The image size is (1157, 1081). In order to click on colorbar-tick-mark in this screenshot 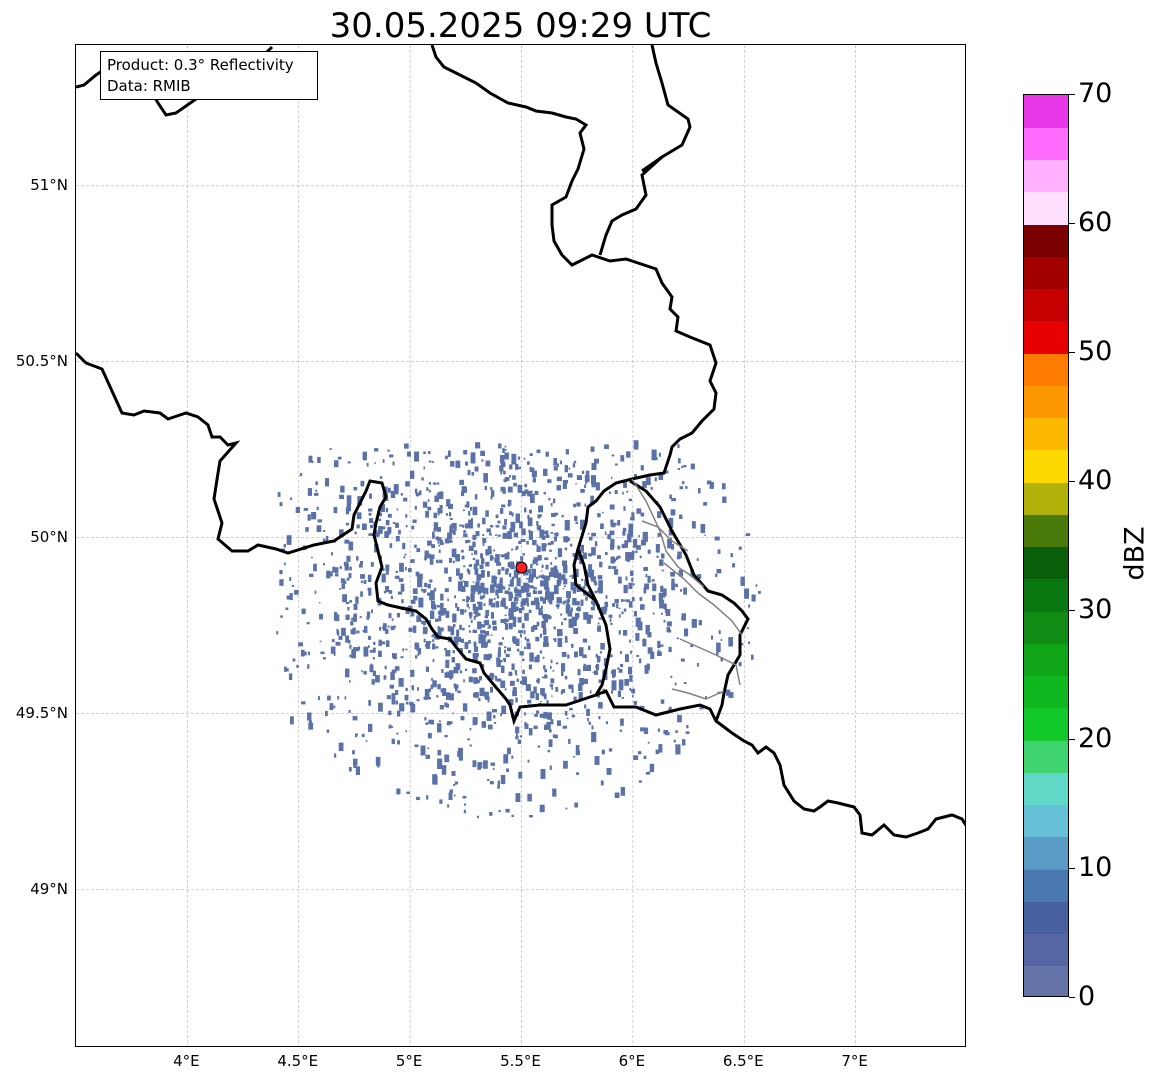, I will do `click(1072, 94)`.